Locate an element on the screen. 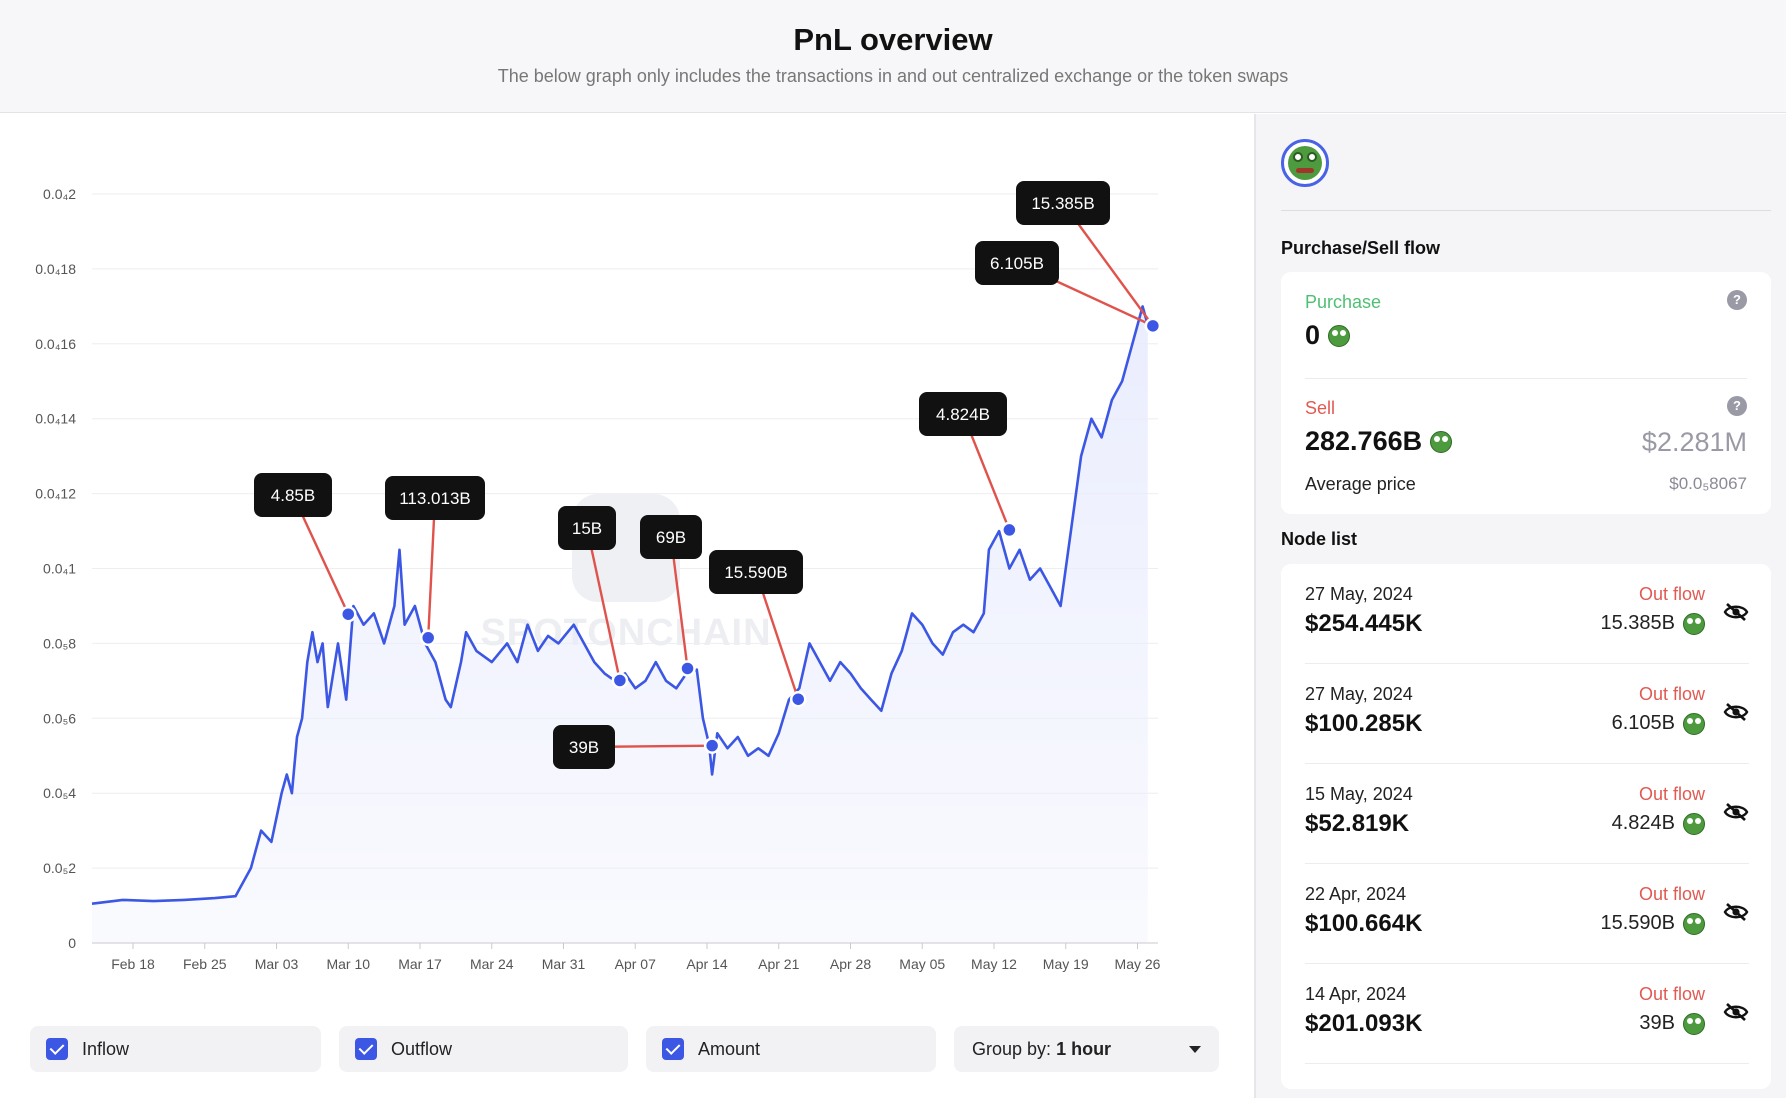  average-price-label: Average price is located at coordinates (1360, 484).